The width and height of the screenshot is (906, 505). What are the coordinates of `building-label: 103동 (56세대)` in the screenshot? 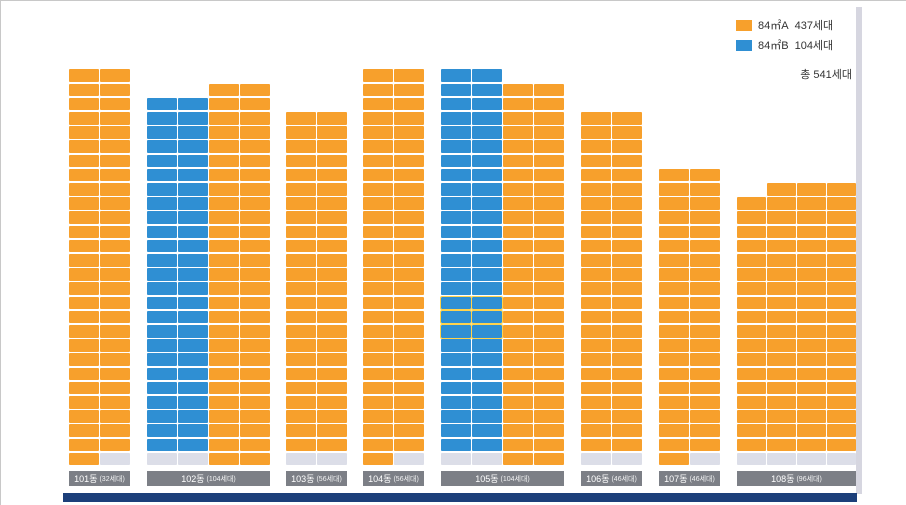 It's located at (316, 478).